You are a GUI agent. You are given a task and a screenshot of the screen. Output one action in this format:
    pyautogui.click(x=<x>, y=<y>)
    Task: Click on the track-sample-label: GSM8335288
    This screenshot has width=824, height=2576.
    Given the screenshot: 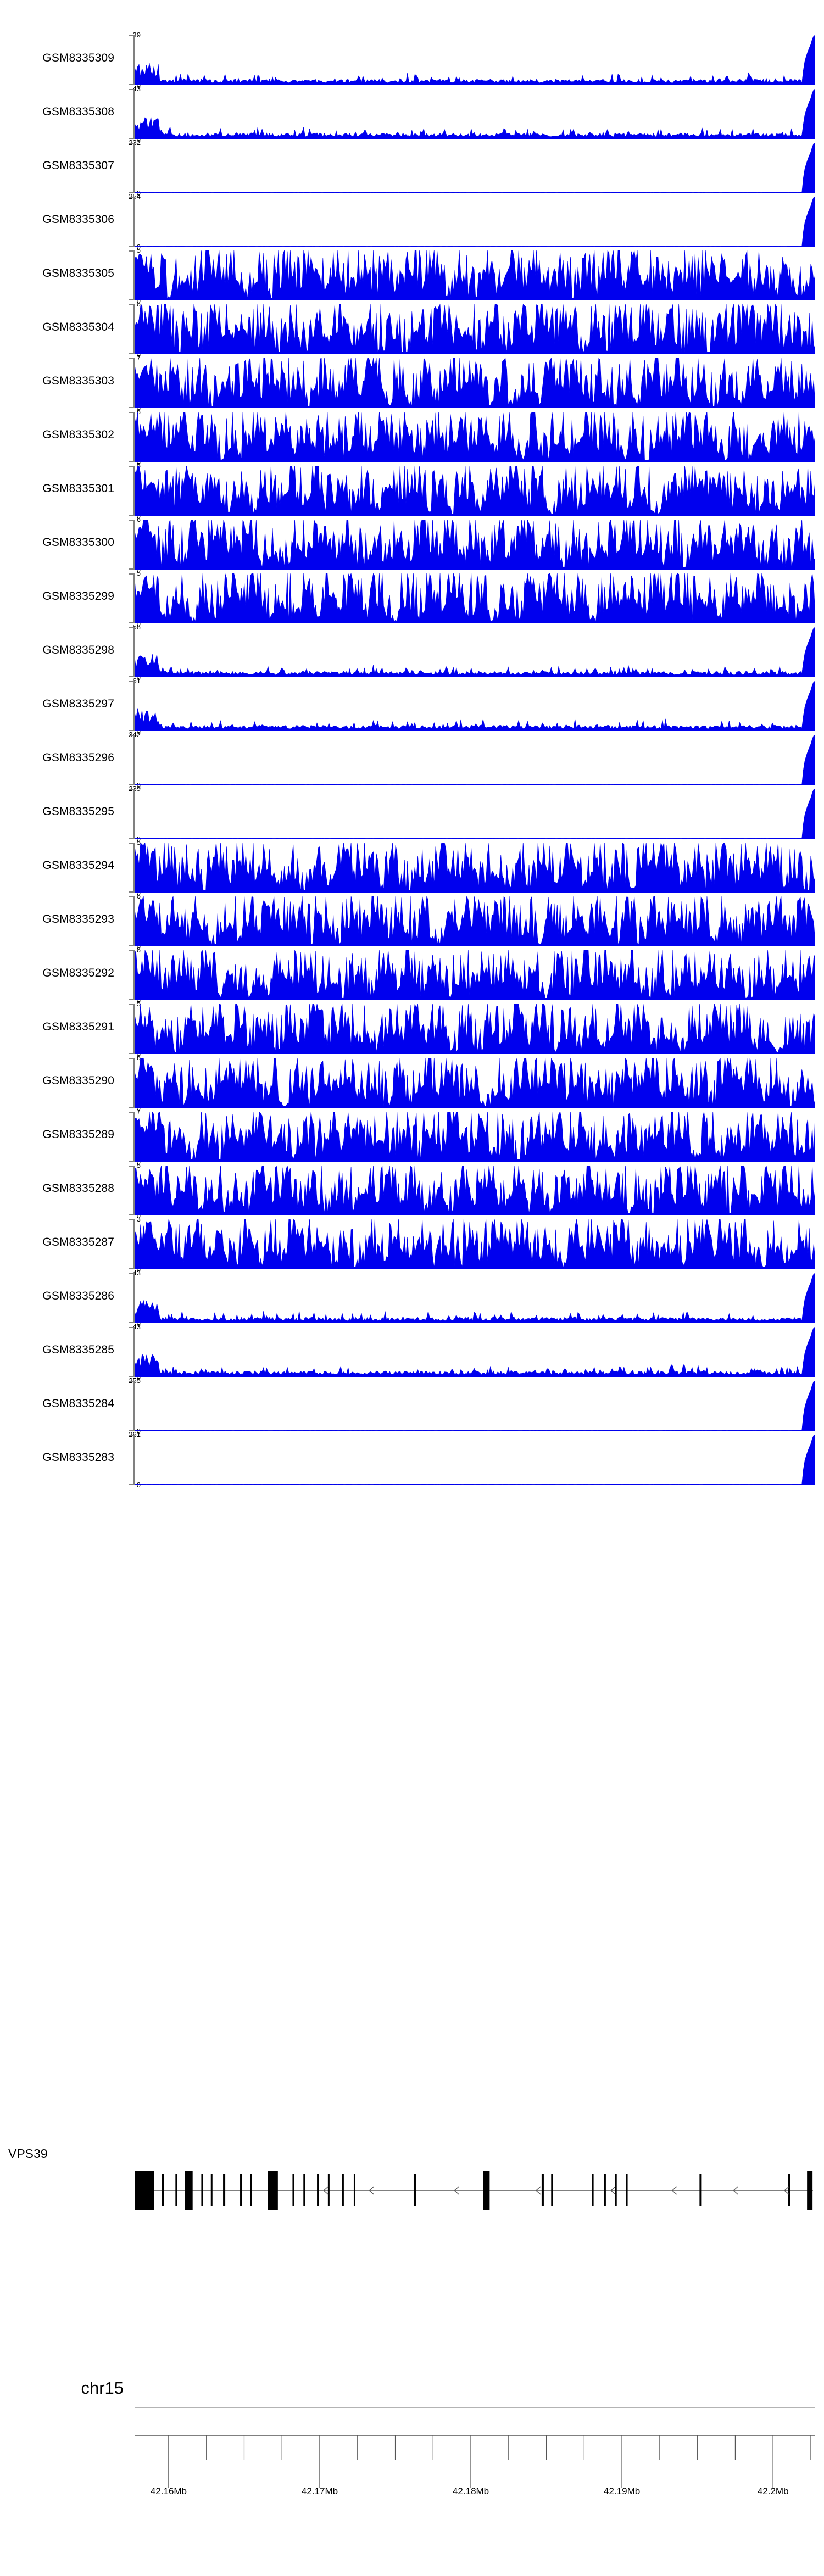 What is the action you would take?
    pyautogui.click(x=78, y=1188)
    